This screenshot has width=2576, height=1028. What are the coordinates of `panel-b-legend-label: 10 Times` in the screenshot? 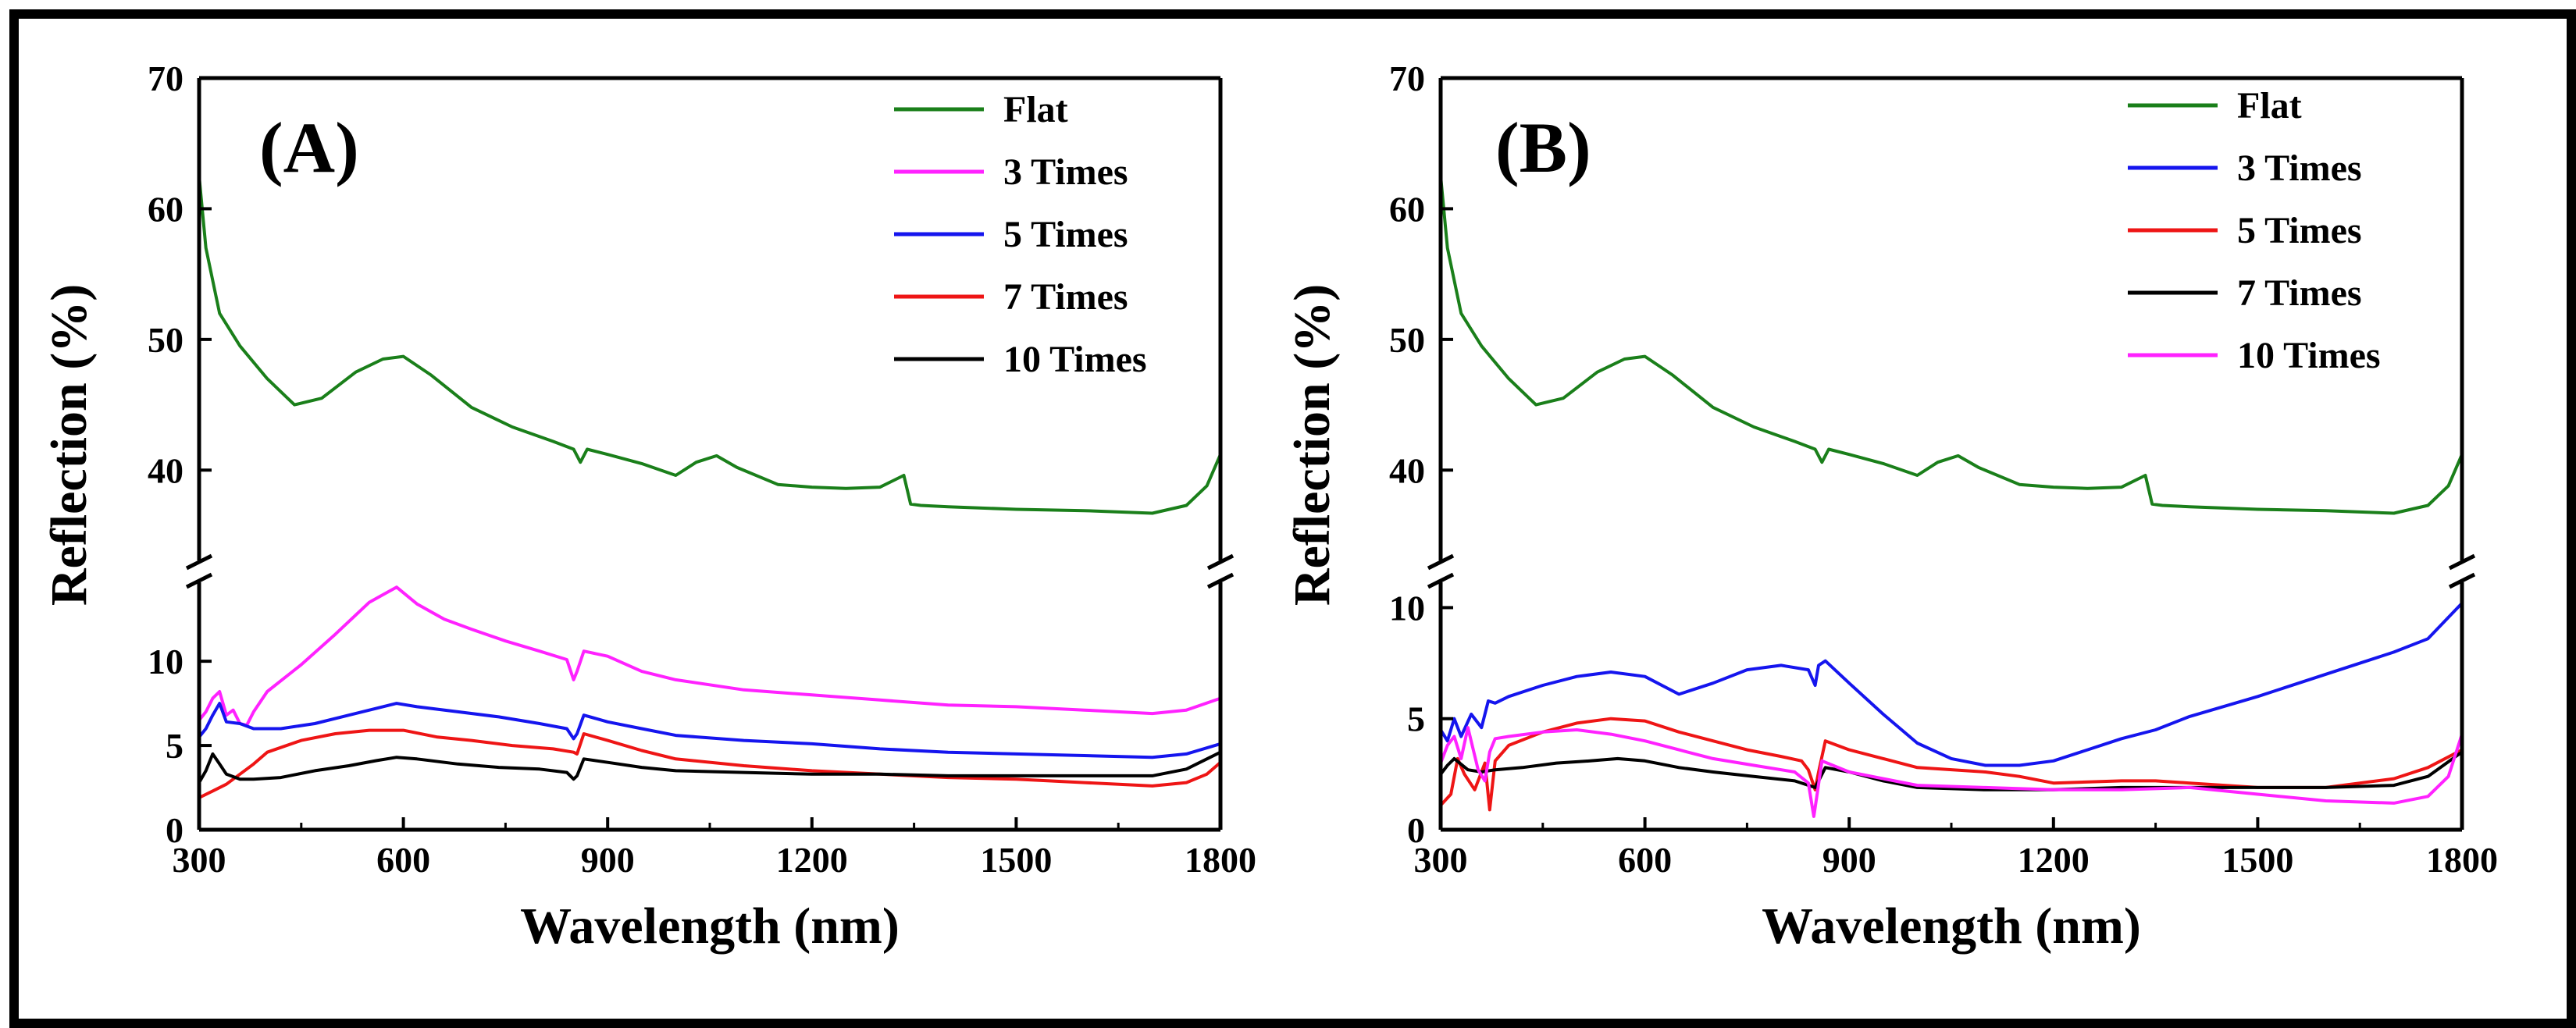 It's located at (2309, 355).